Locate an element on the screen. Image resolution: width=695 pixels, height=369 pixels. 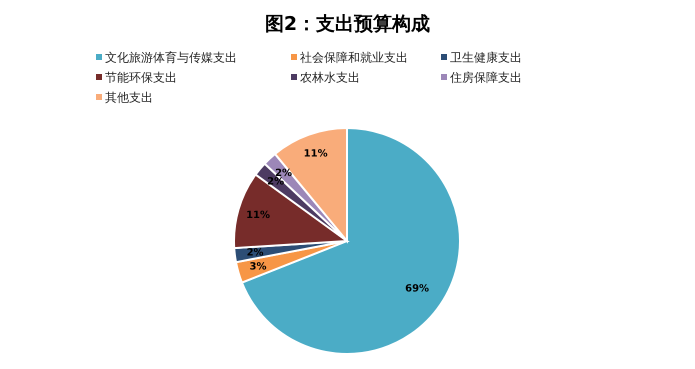
legend-label: 社会保障和就业支出 is located at coordinates (354, 57).